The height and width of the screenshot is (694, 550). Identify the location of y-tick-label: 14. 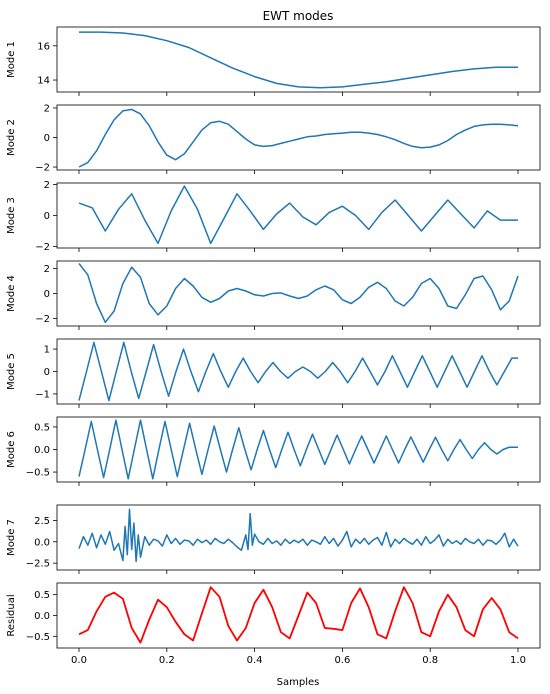
(43, 81).